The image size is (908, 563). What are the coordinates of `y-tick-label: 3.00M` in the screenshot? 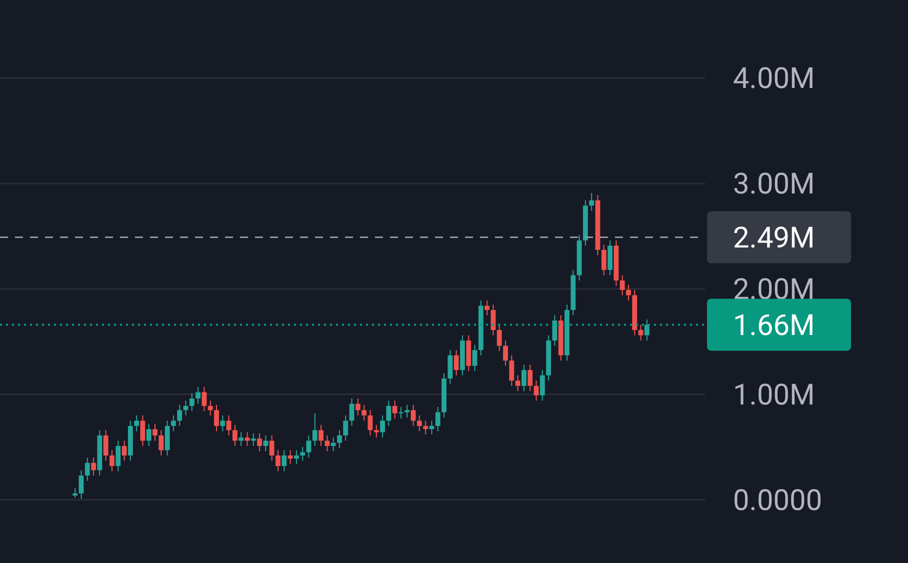 It's located at (774, 185).